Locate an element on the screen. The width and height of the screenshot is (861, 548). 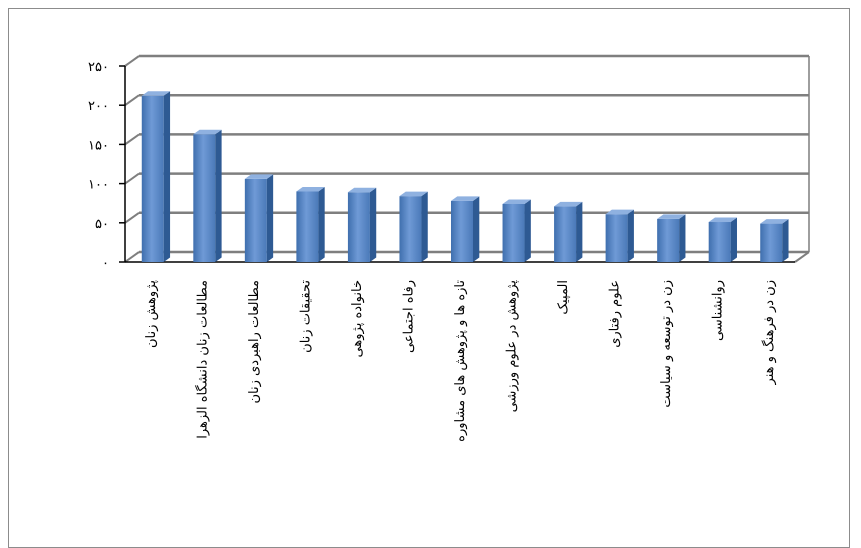
x-category-label: پژوهش در علوم ورزشی is located at coordinates (512, 346).